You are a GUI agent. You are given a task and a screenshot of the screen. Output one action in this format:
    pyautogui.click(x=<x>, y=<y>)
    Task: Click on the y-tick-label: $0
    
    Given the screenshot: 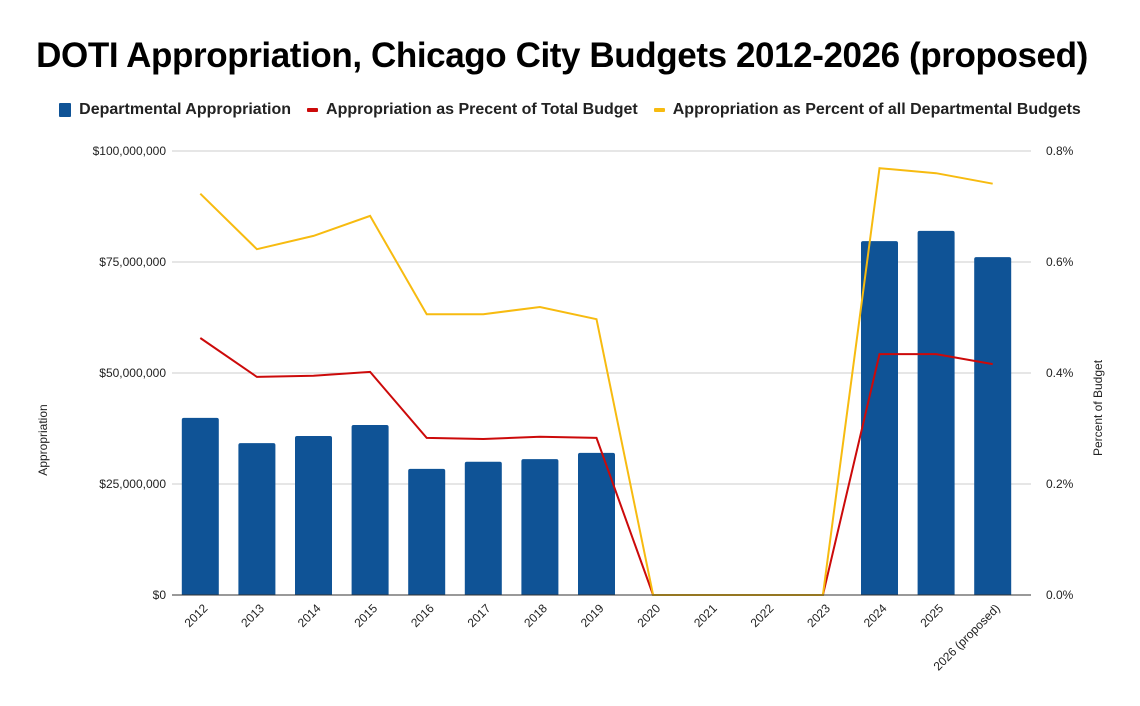 What is the action you would take?
    pyautogui.click(x=160, y=595)
    